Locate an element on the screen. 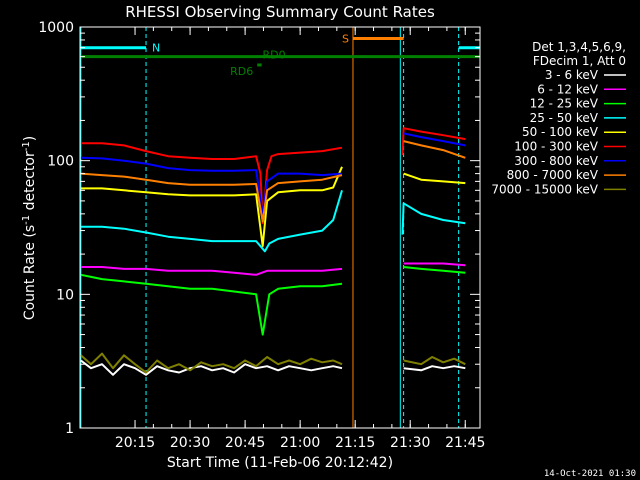 This screenshot has width=640, height=480. flag-label: RD6 is located at coordinates (241, 71).